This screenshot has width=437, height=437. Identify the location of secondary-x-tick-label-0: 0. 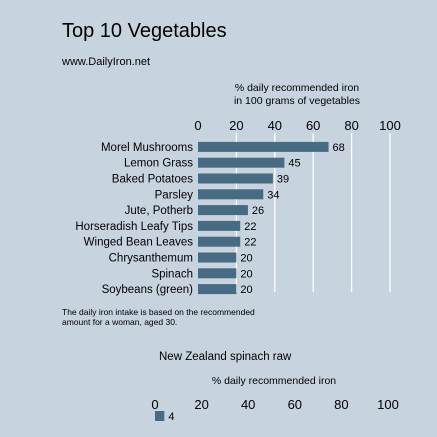
(154, 404).